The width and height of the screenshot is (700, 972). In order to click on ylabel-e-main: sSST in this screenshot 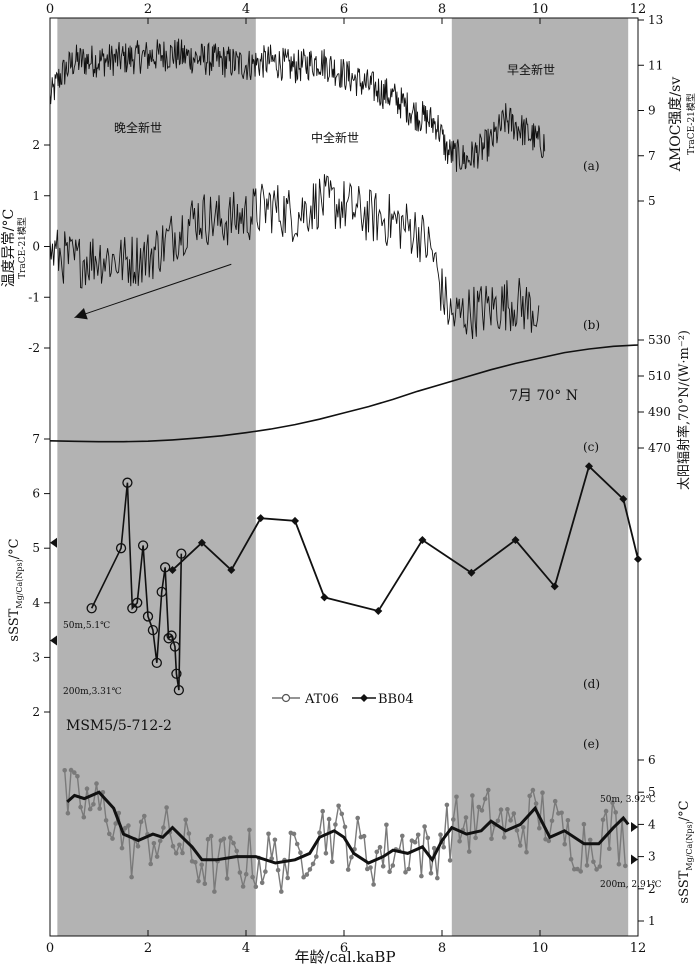, I will do `click(684, 886)`.